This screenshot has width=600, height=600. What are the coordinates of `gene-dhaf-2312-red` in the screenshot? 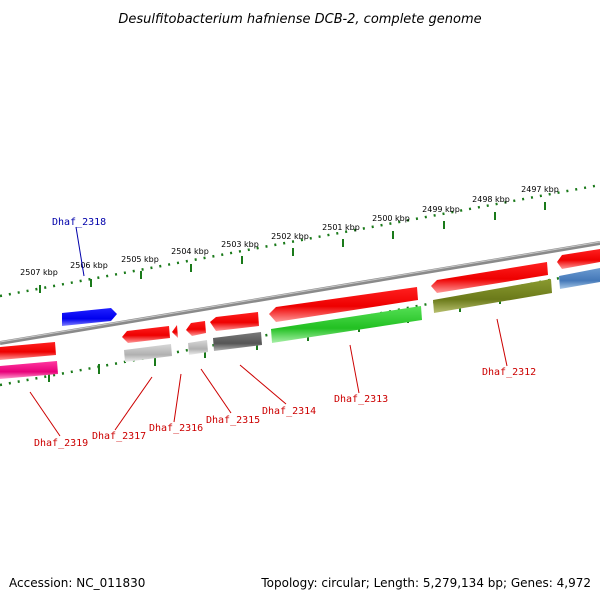 It's located at (489, 277).